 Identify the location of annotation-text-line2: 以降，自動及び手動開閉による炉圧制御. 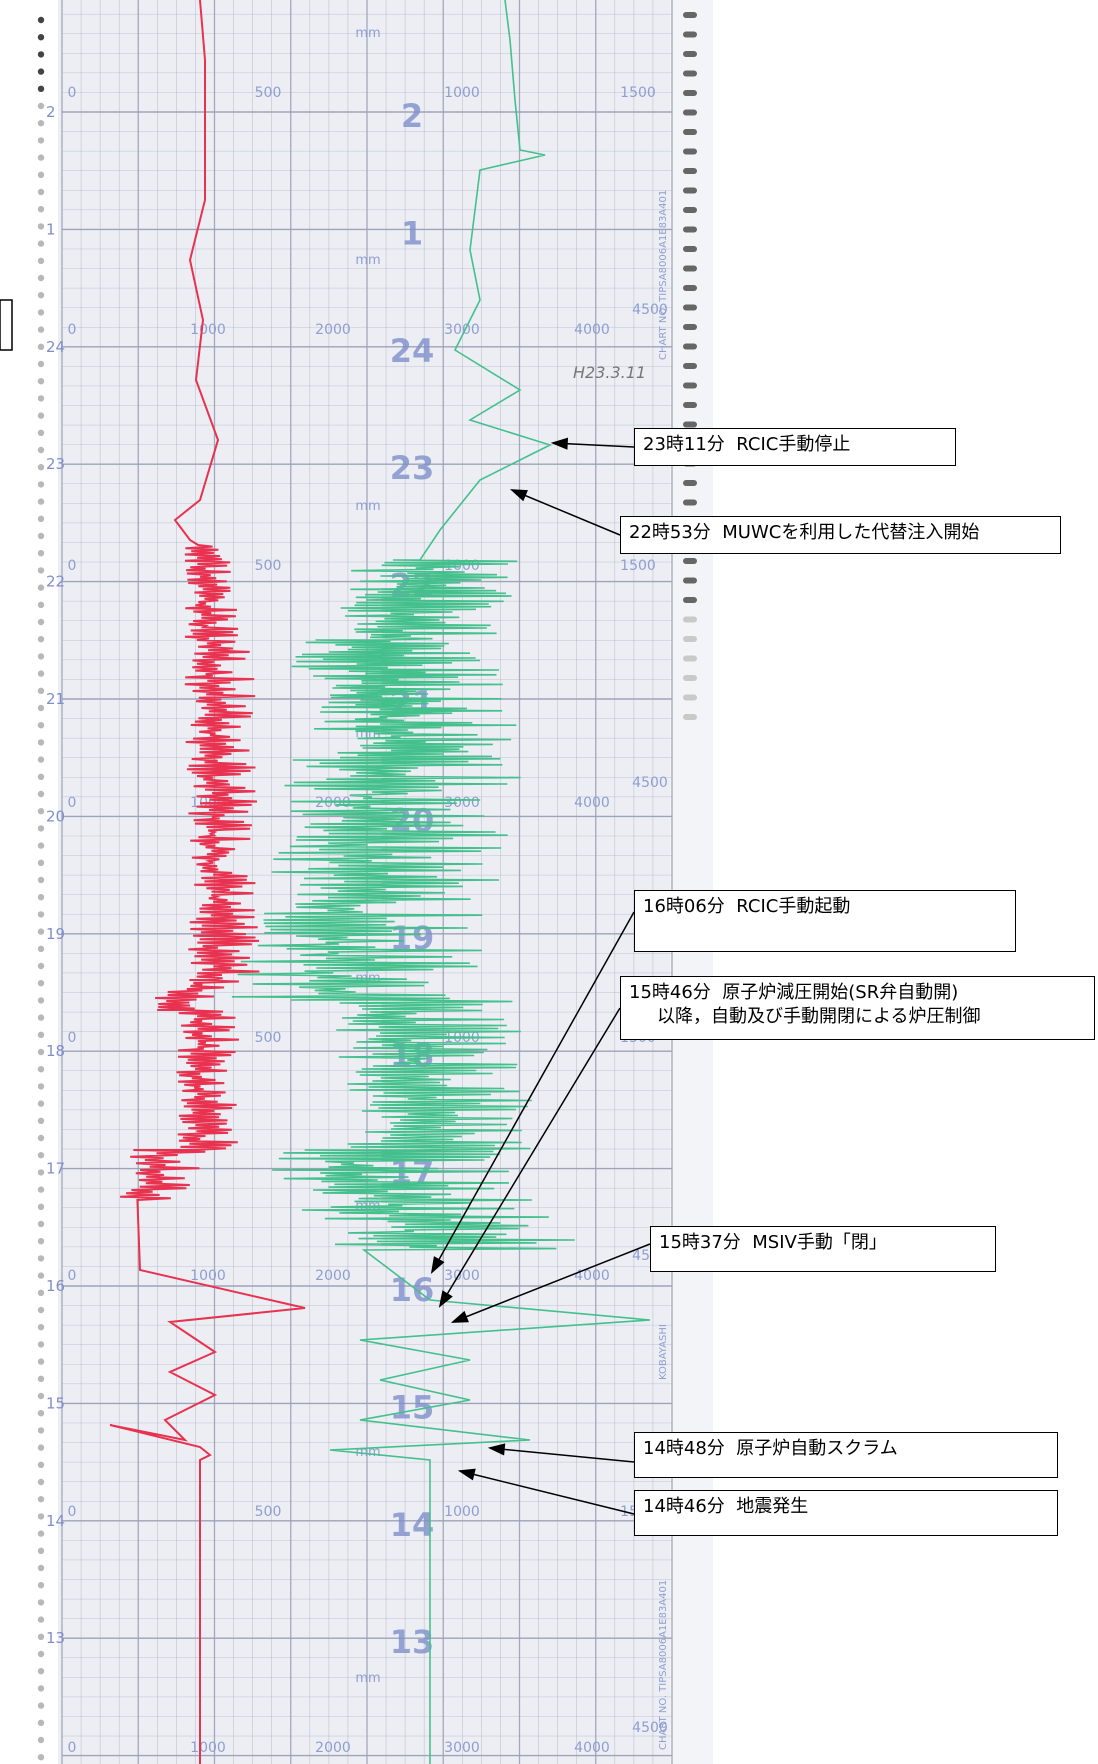
(819, 1016).